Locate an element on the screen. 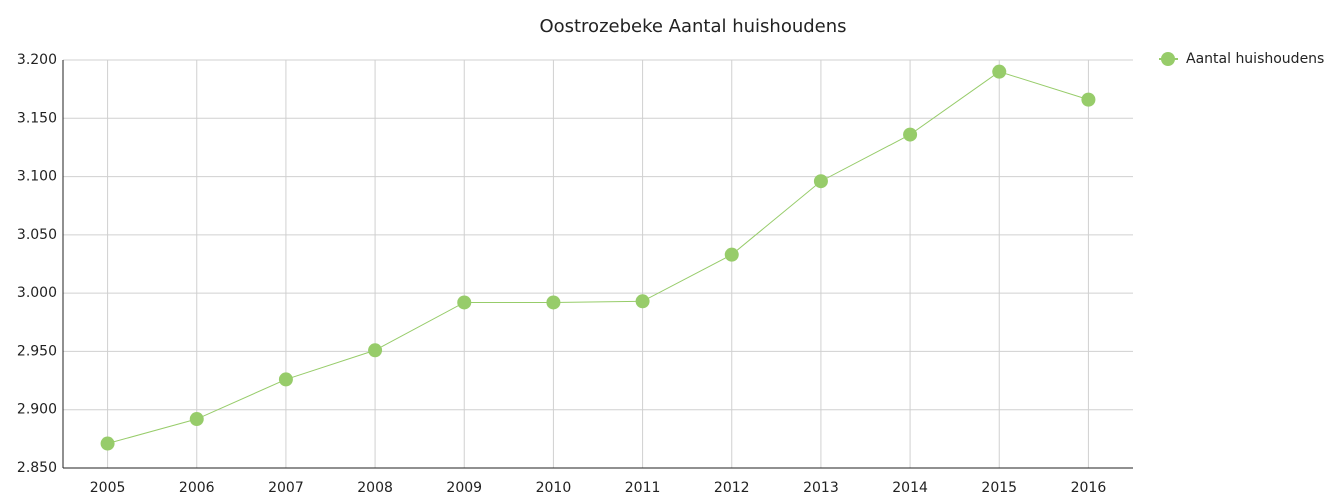 This screenshot has width=1342, height=498. x-tick-label: 2005 is located at coordinates (108, 488).